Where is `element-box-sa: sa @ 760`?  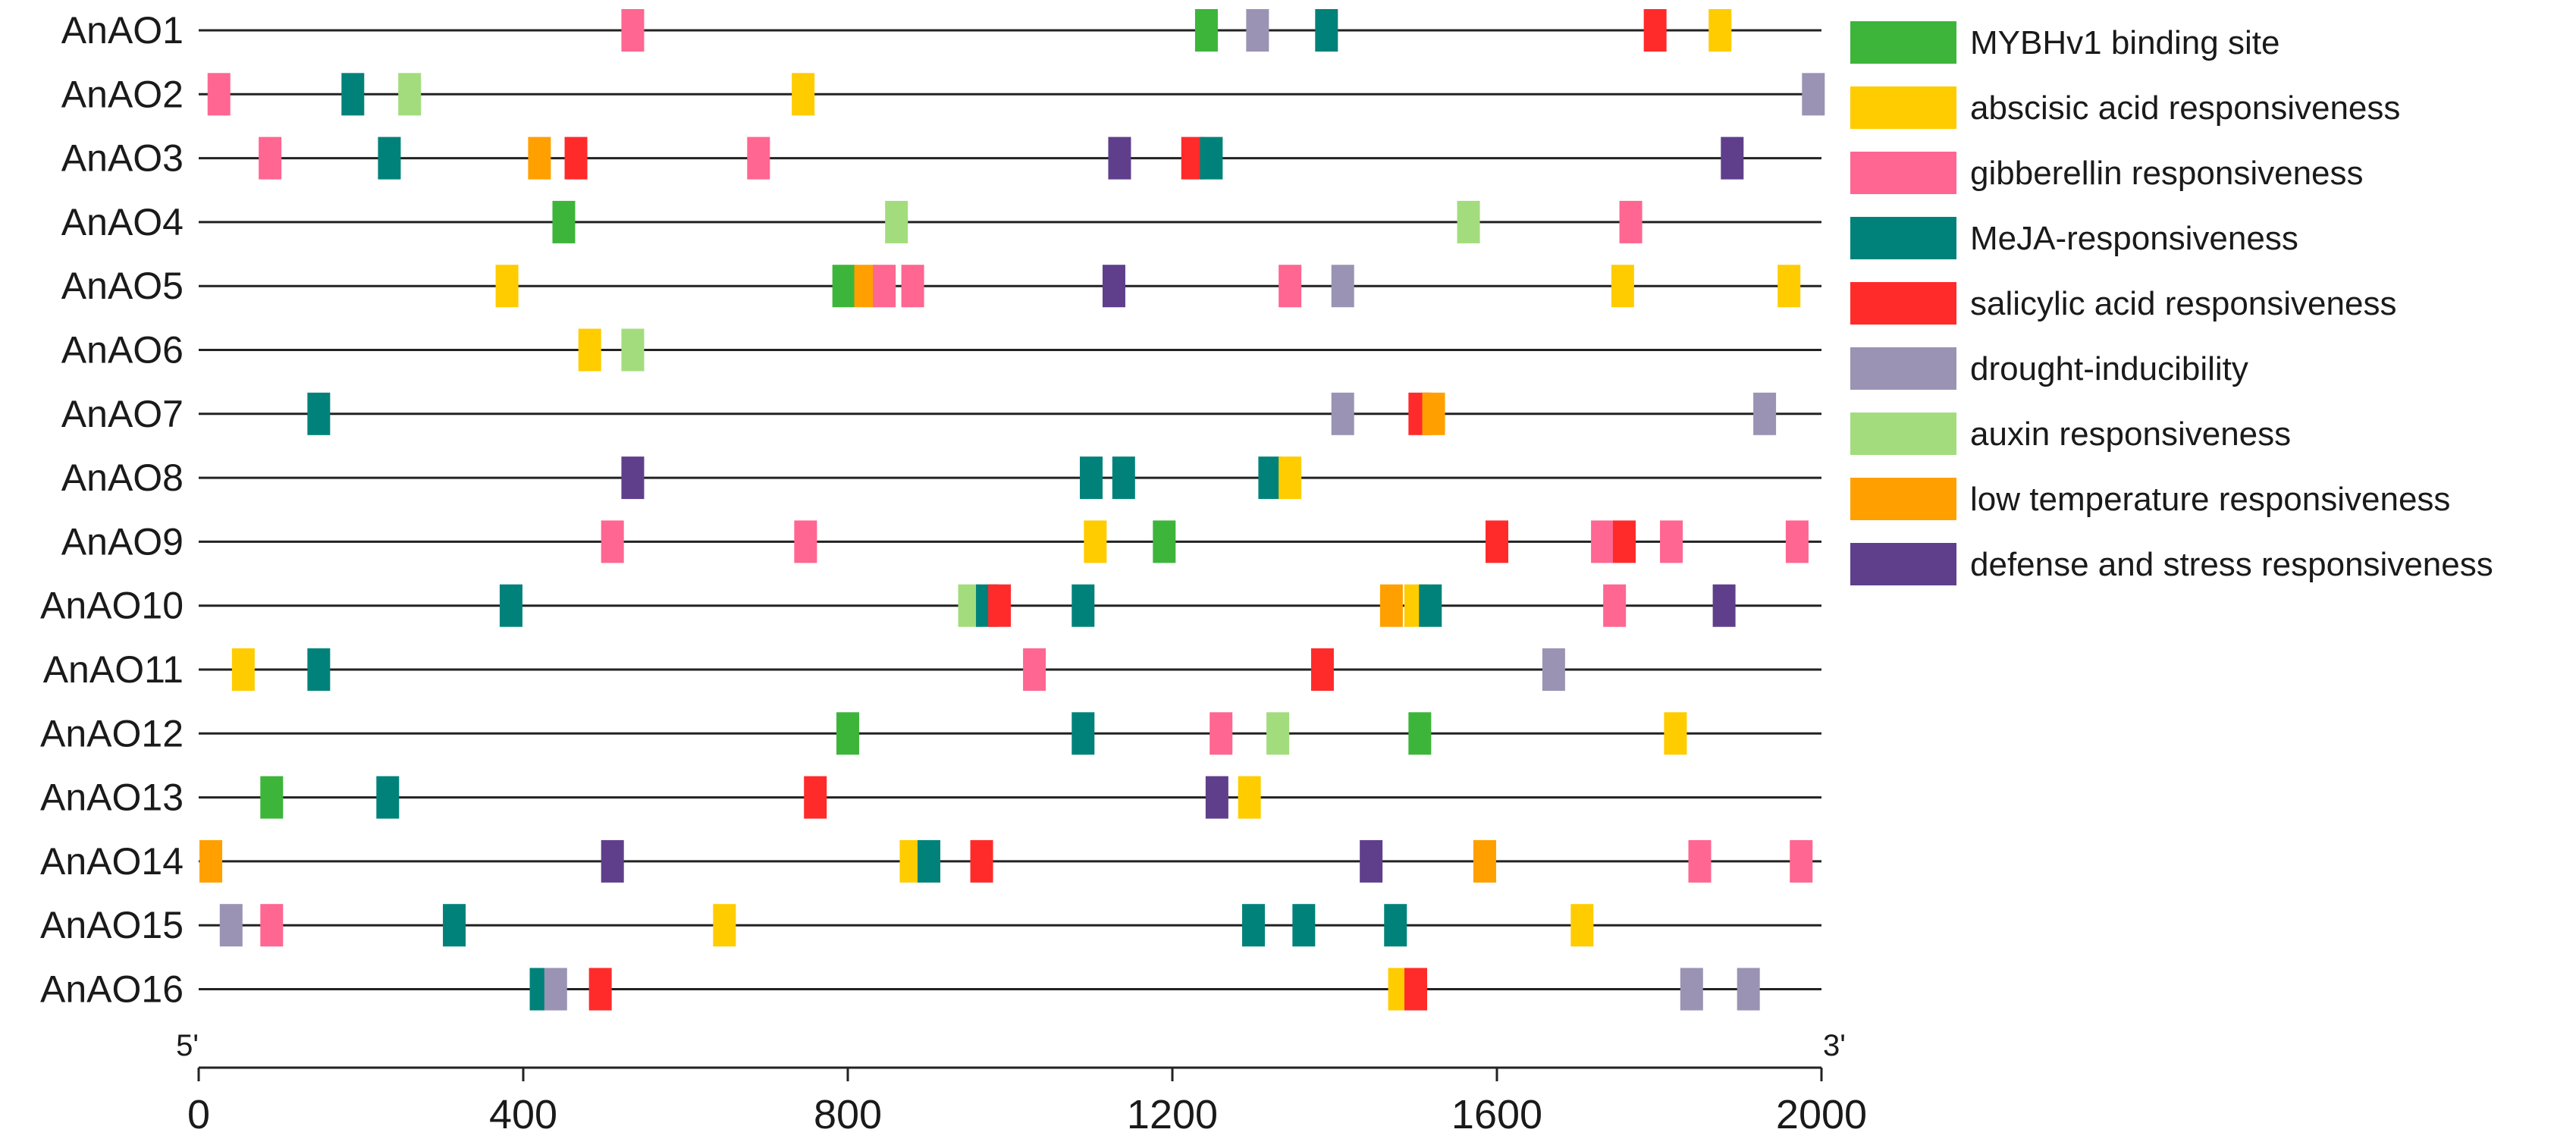 element-box-sa: sa @ 760 is located at coordinates (815, 797).